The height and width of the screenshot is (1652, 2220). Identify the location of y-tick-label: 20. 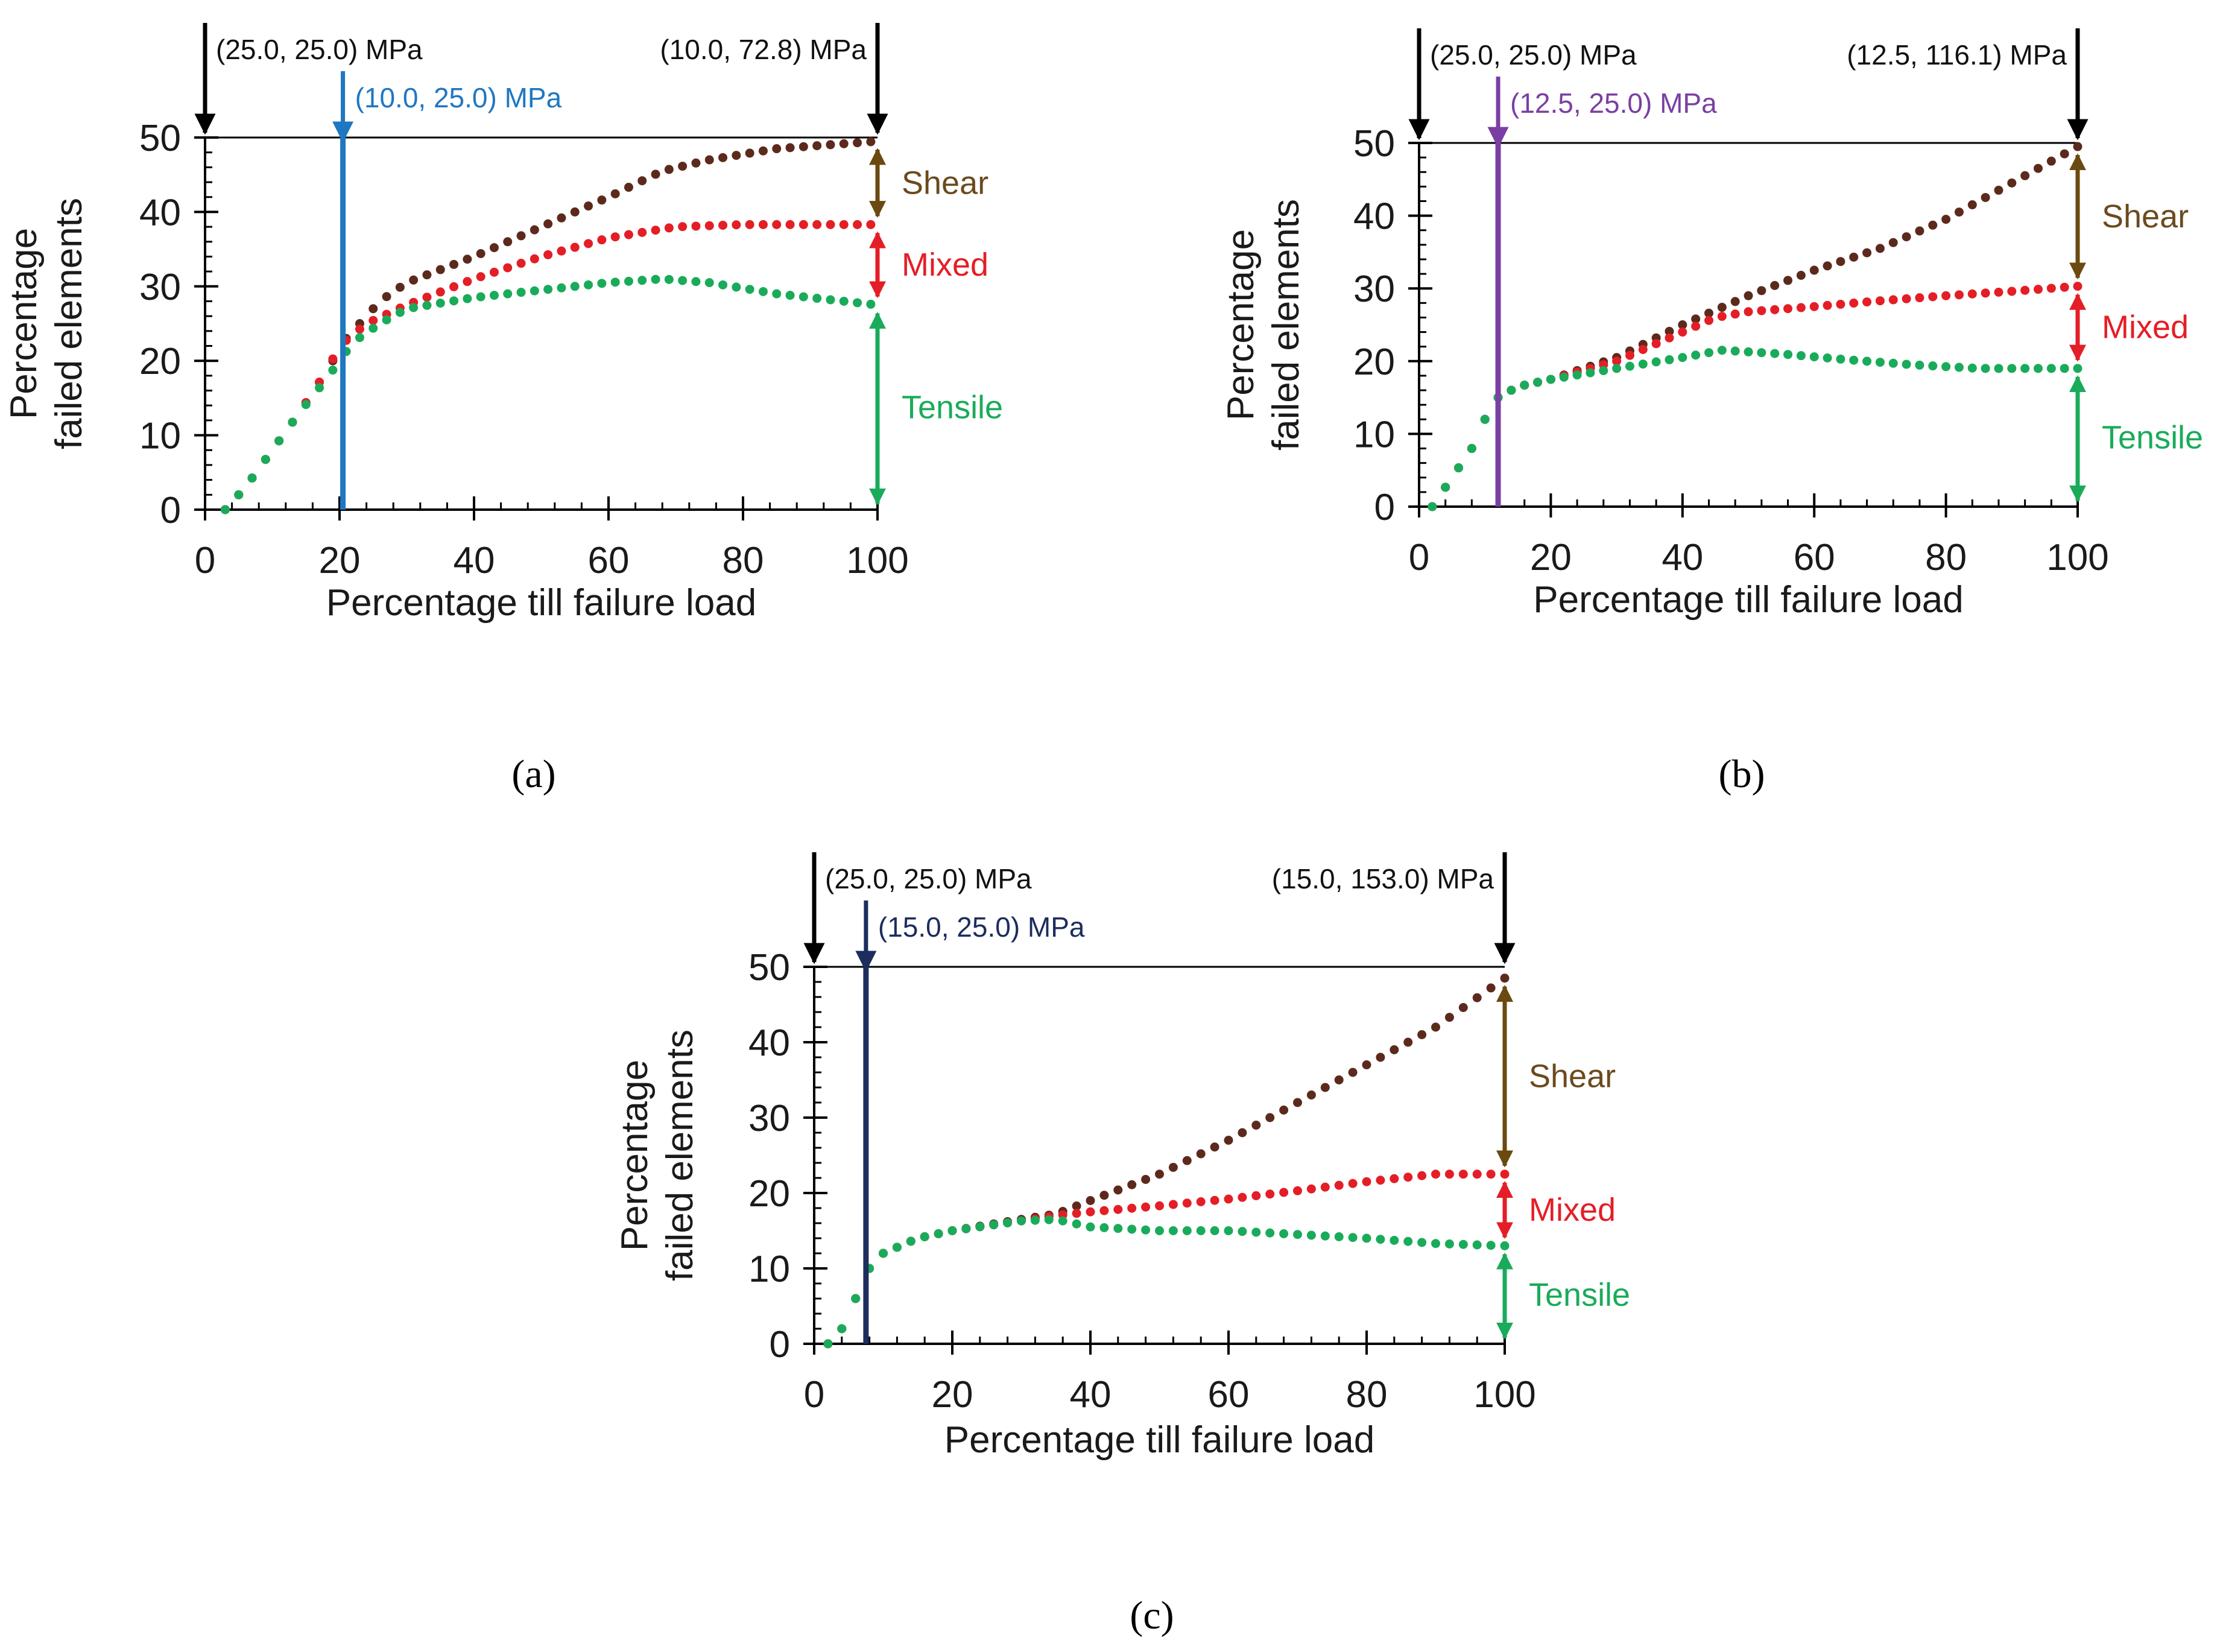
(769, 1194).